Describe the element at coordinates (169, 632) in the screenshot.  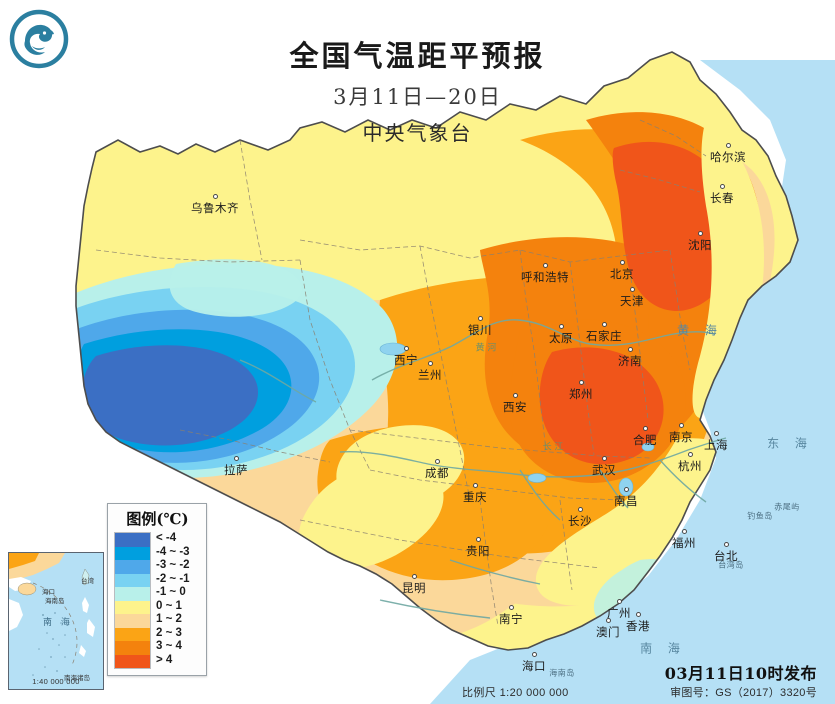
I see `legend-label-7: 2 ~ 3` at that location.